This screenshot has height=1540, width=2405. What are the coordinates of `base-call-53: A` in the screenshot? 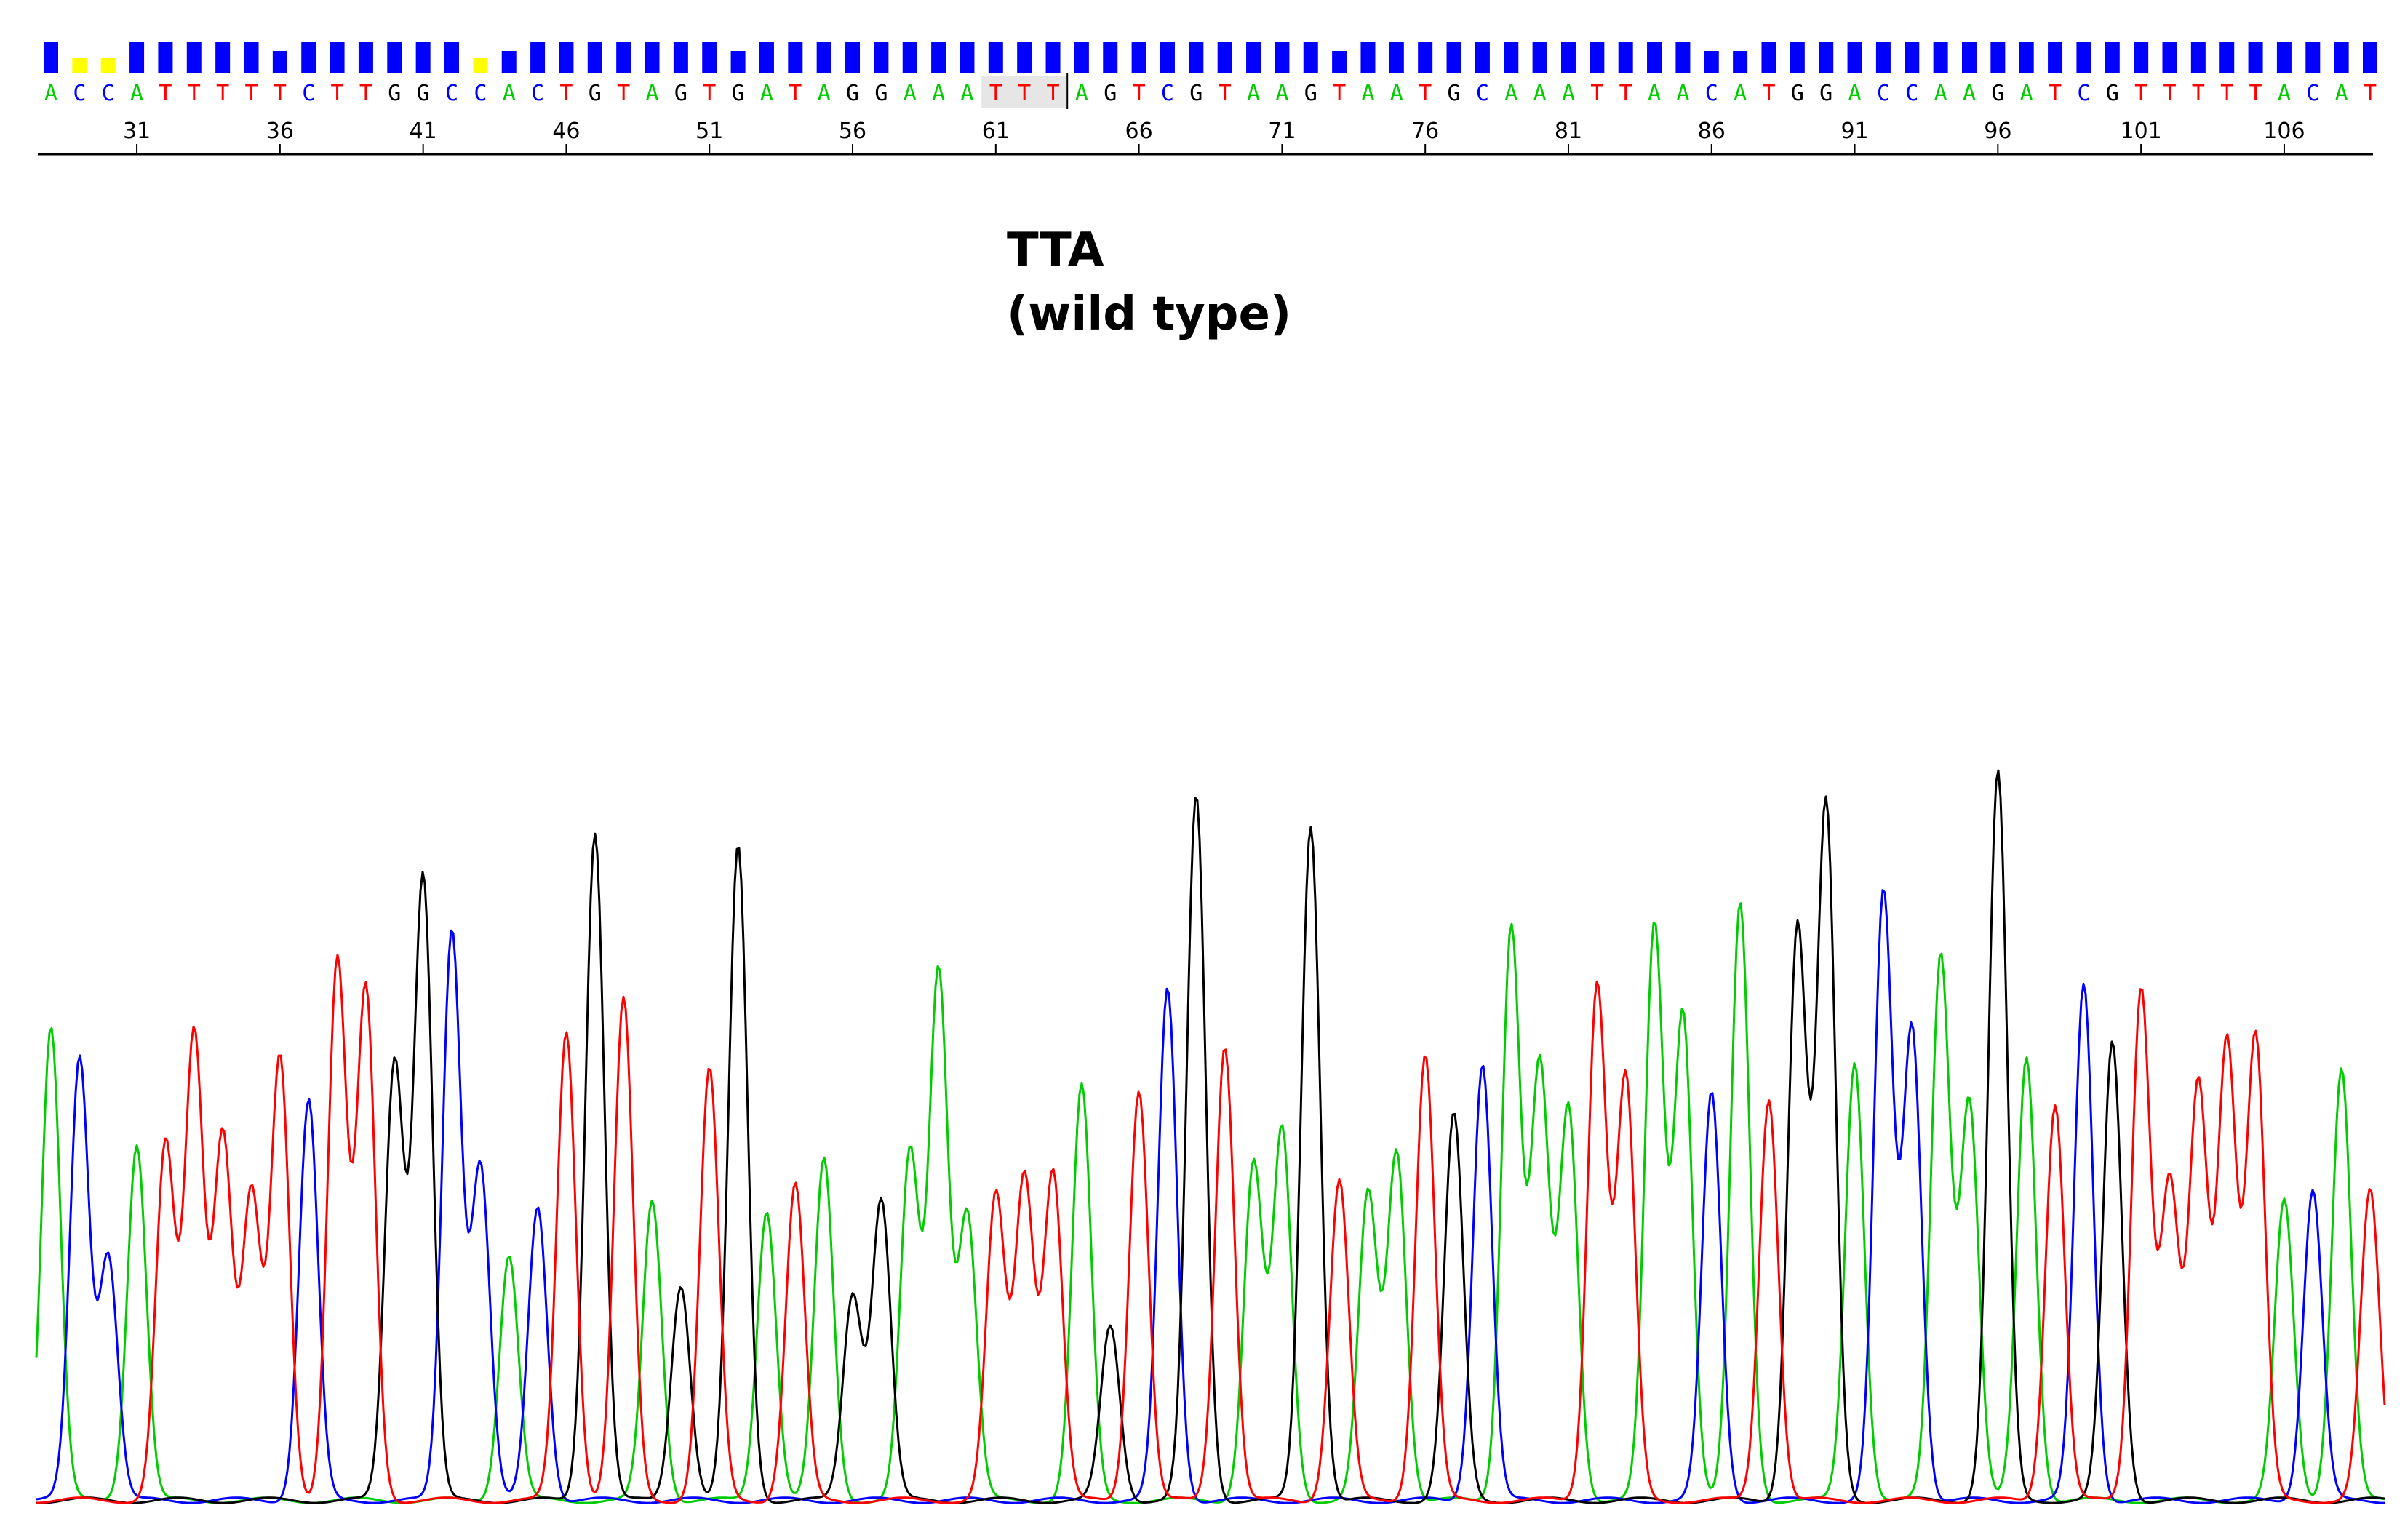 It's located at (766, 94).